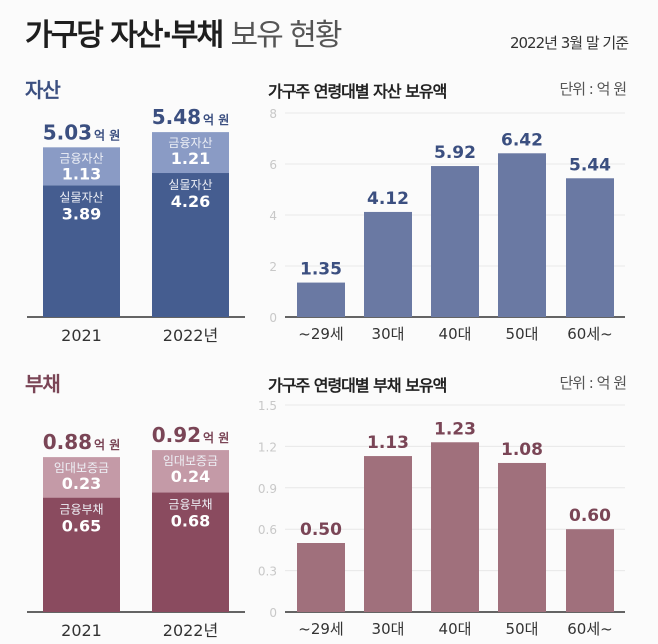 This screenshot has width=658, height=644. I want to click on asset-stack-value-label: 1.21, so click(190, 158).